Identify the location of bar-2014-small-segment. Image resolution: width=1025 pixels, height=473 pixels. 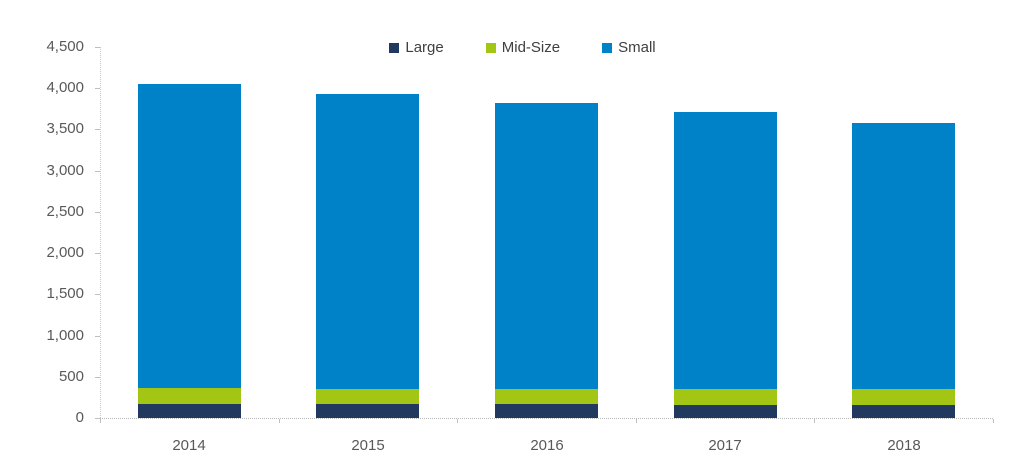
(189, 236).